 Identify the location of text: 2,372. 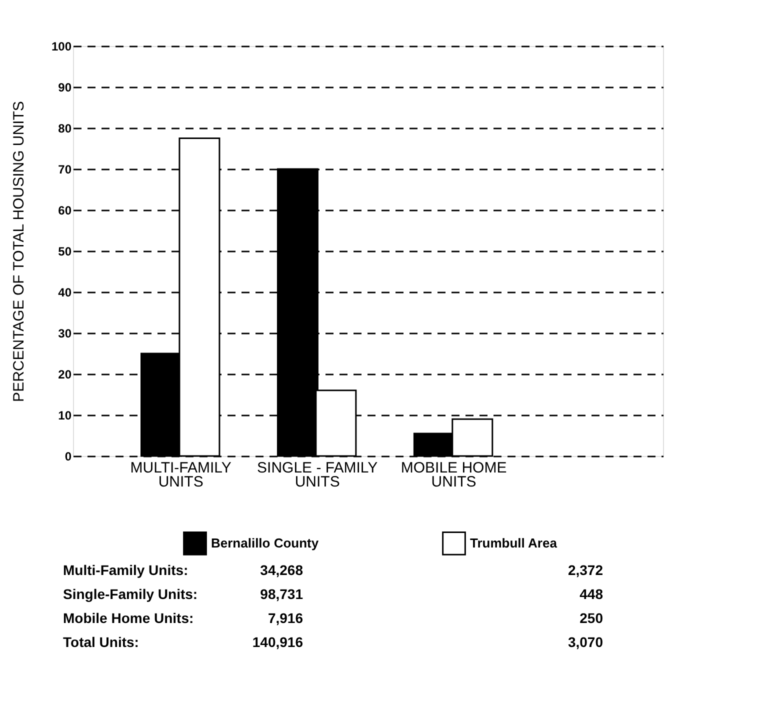
(586, 570).